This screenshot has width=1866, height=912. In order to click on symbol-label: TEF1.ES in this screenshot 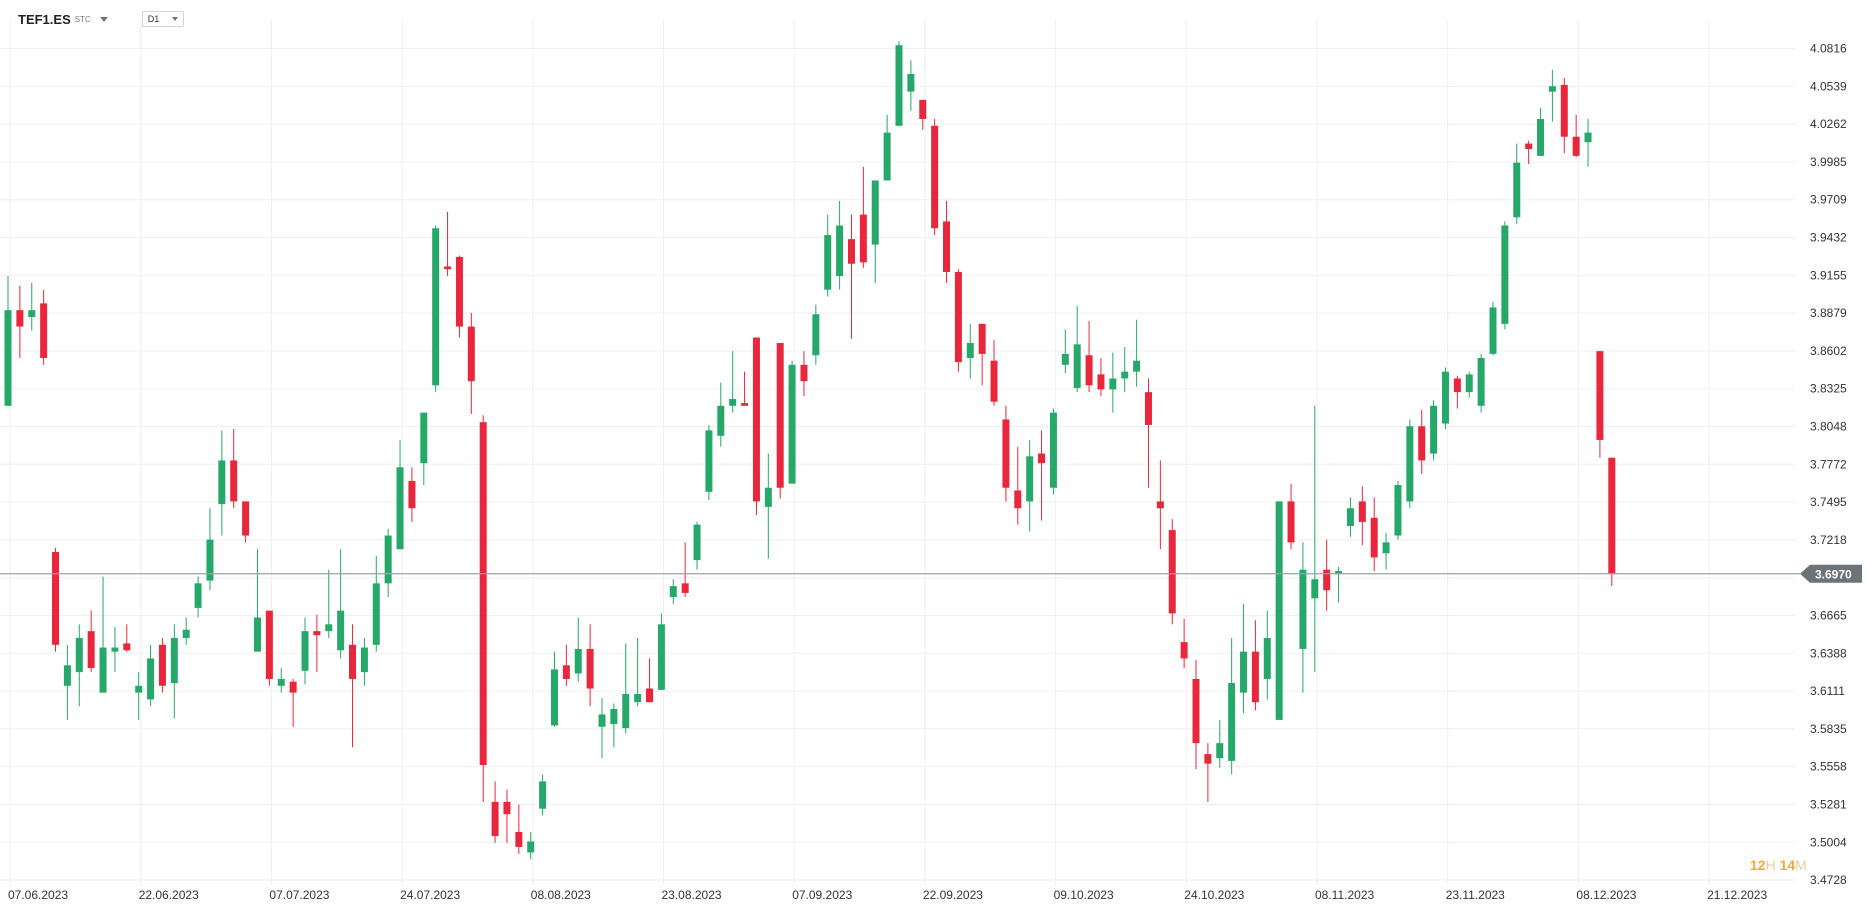, I will do `click(44, 19)`.